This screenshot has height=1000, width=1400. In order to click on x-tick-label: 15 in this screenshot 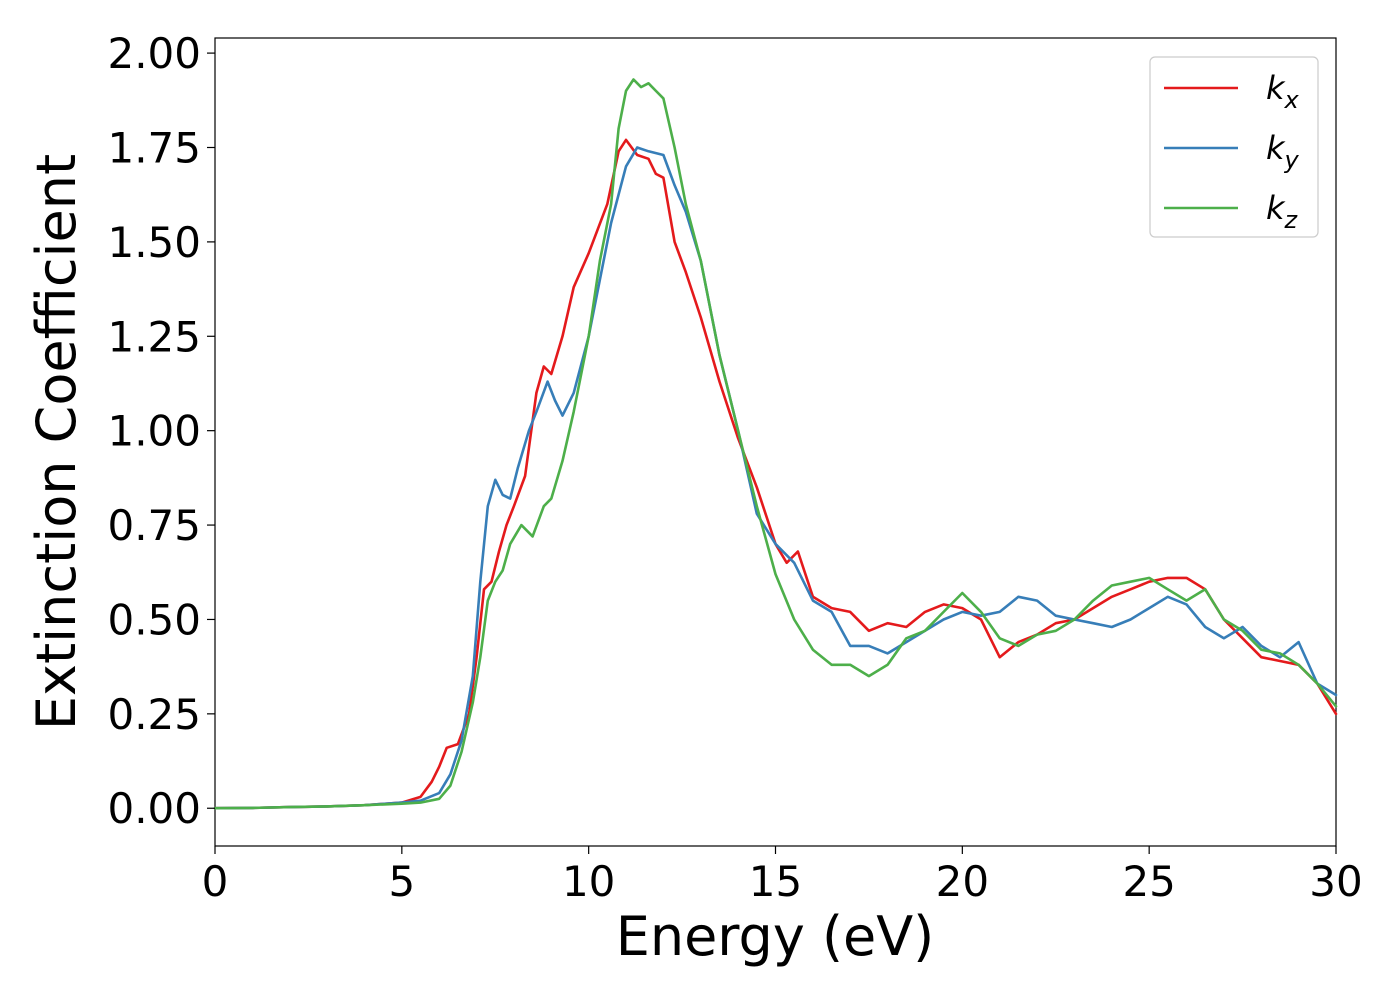, I will do `click(775, 881)`.